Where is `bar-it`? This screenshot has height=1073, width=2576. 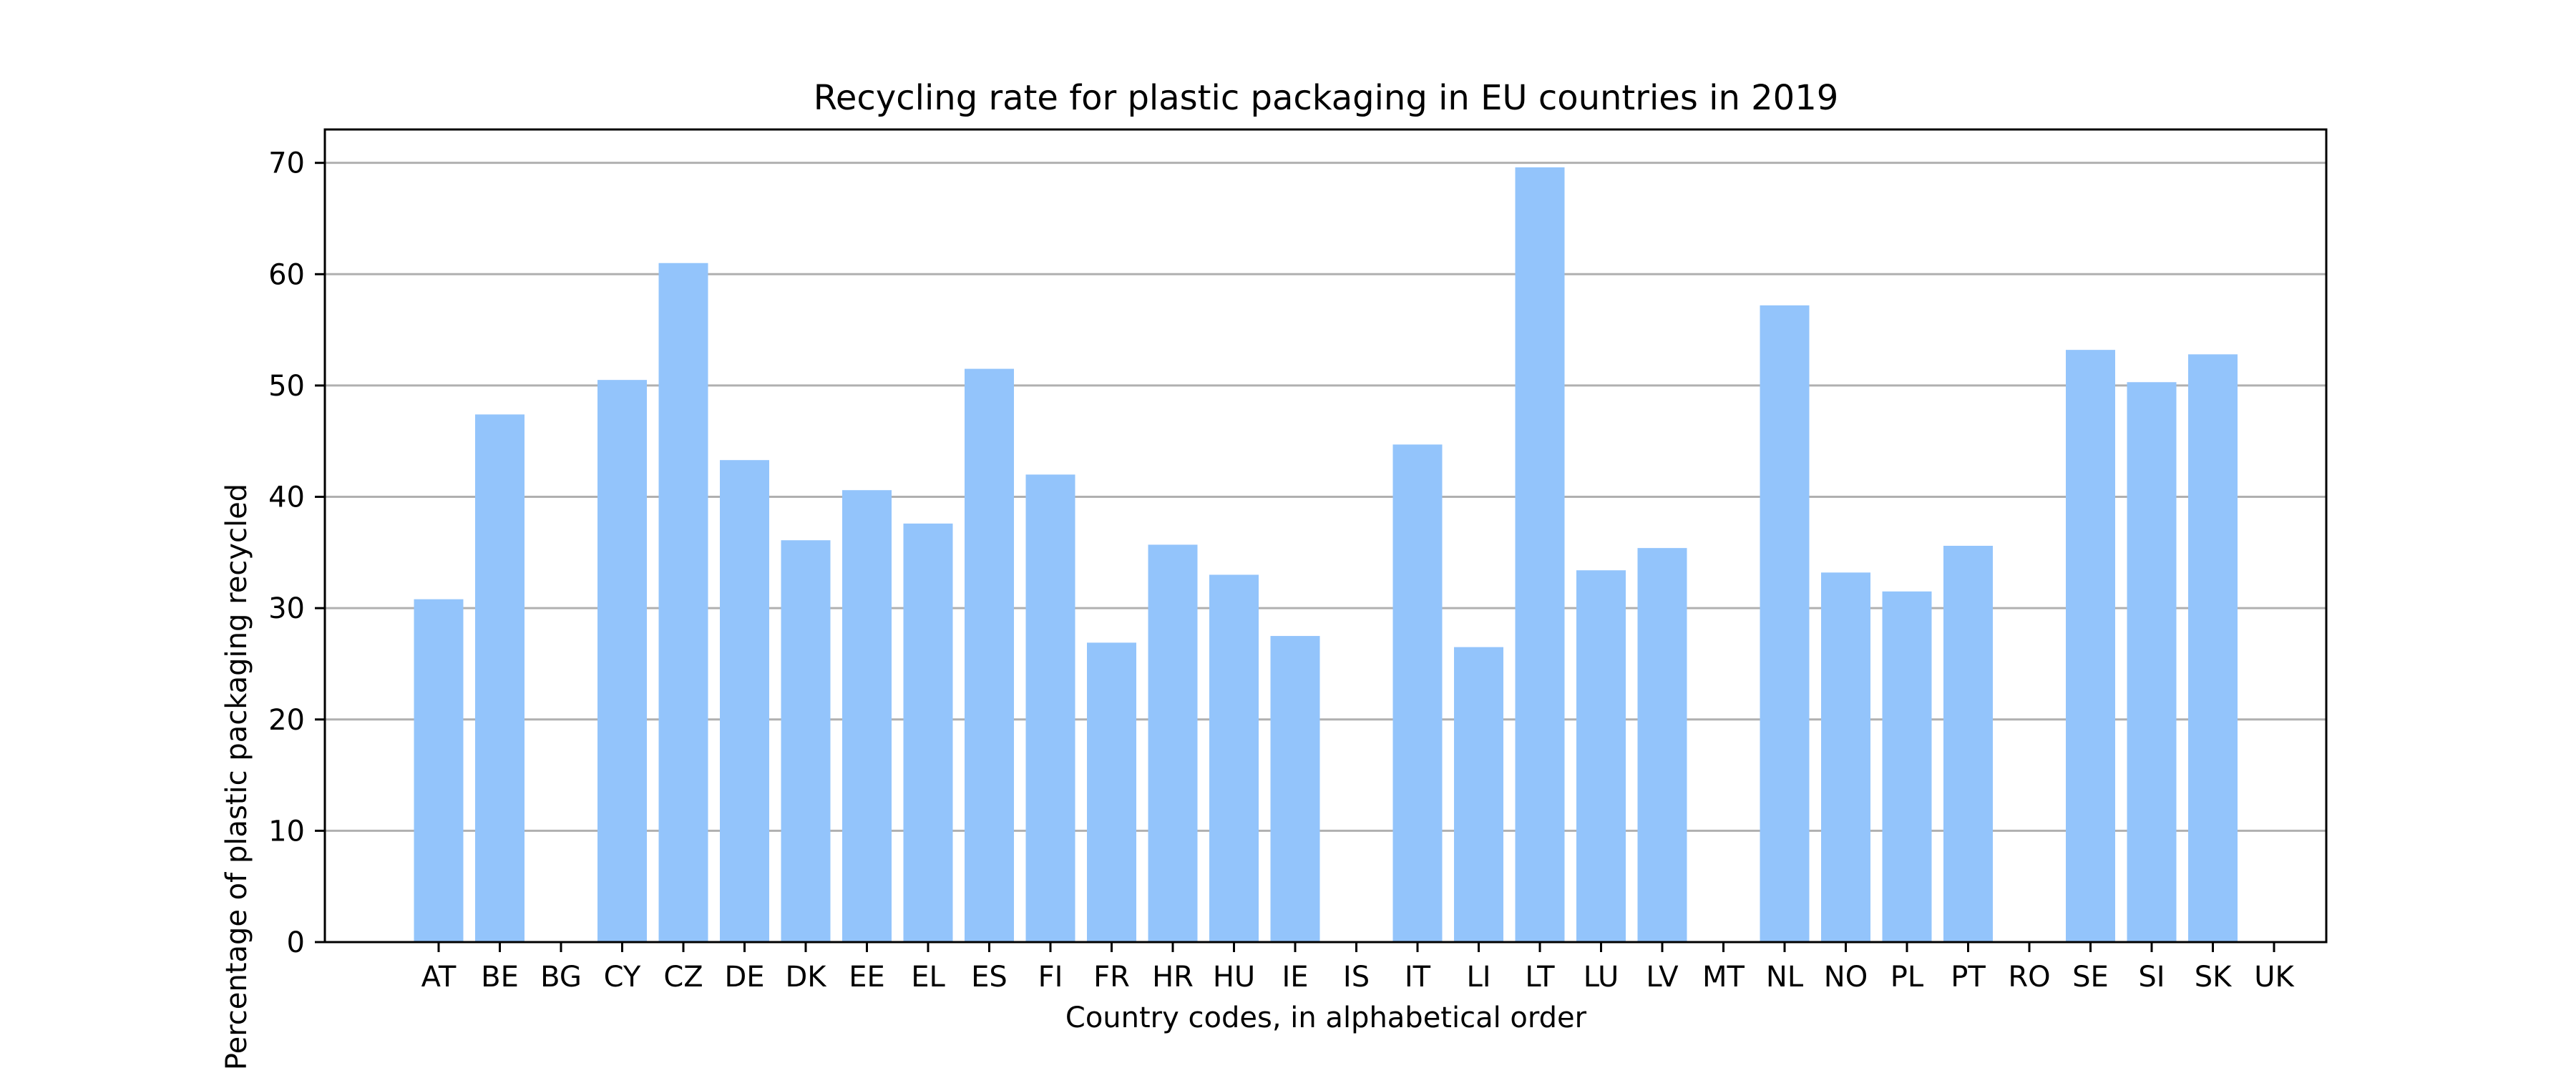 bar-it is located at coordinates (1417, 693).